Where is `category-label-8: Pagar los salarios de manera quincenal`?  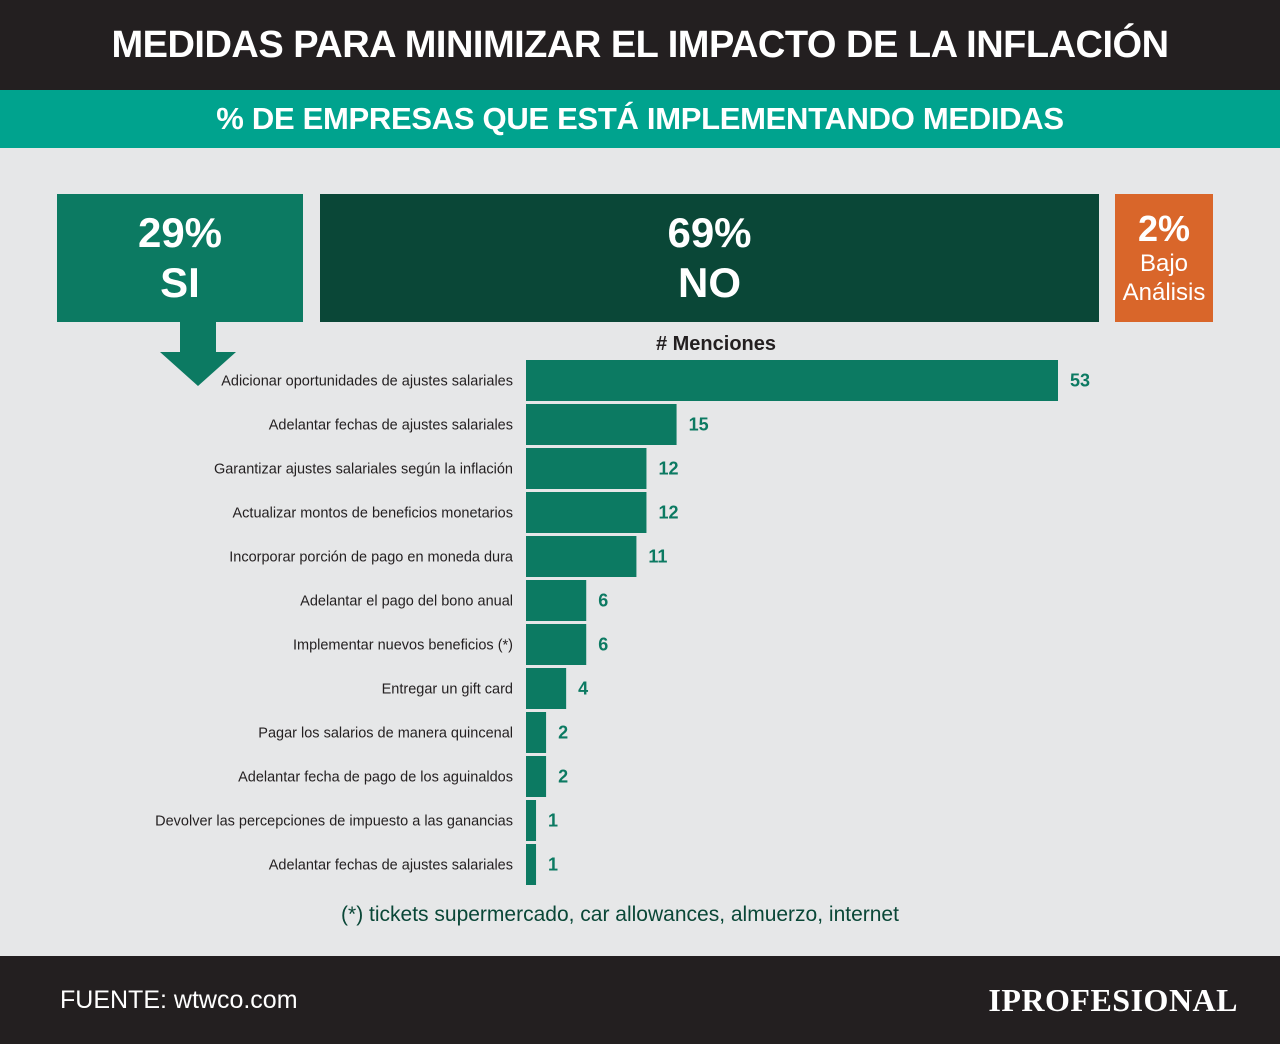
category-label-8: Pagar los salarios de manera quincenal is located at coordinates (385, 734).